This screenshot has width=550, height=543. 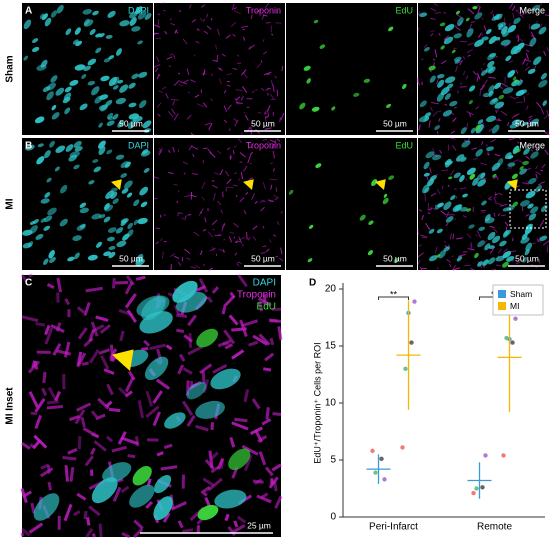 What do you see at coordinates (514, 306) in the screenshot?
I see `legend-label: MI` at bounding box center [514, 306].